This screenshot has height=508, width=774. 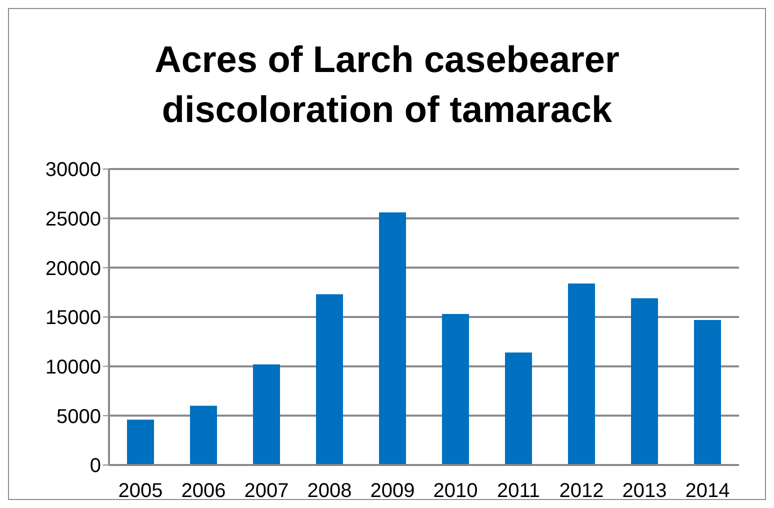 What do you see at coordinates (266, 491) in the screenshot?
I see `x-tick-label: 2007` at bounding box center [266, 491].